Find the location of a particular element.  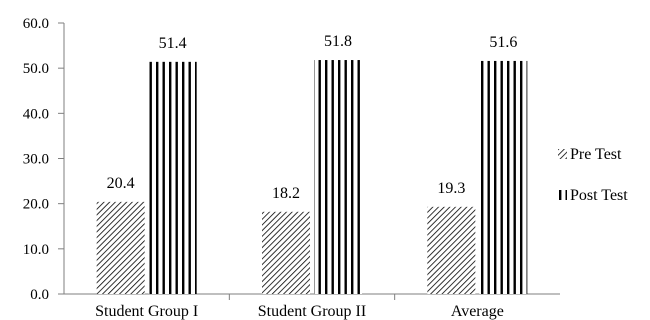

x-category-label: Average is located at coordinates (477, 311).